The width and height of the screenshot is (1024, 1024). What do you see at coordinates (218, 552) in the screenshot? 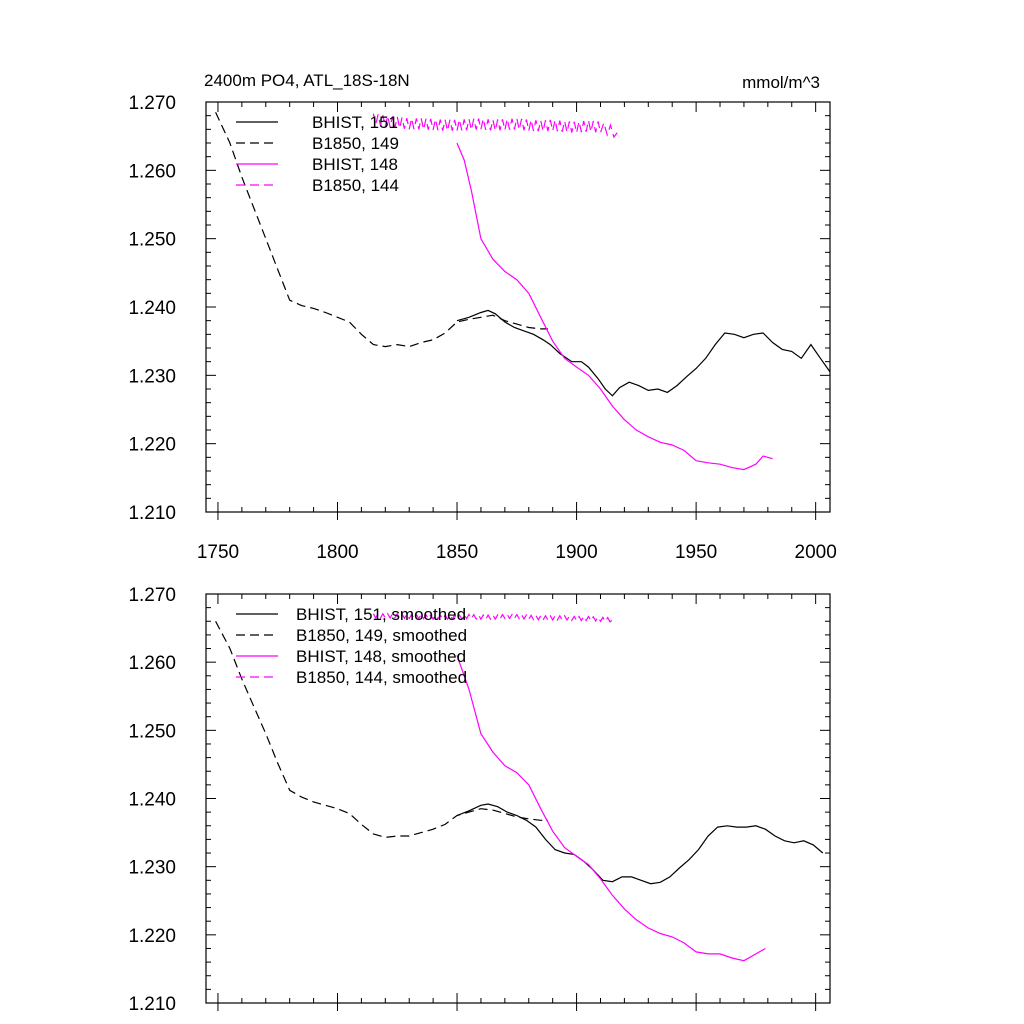
I see `x-tick-label: 1750` at bounding box center [218, 552].